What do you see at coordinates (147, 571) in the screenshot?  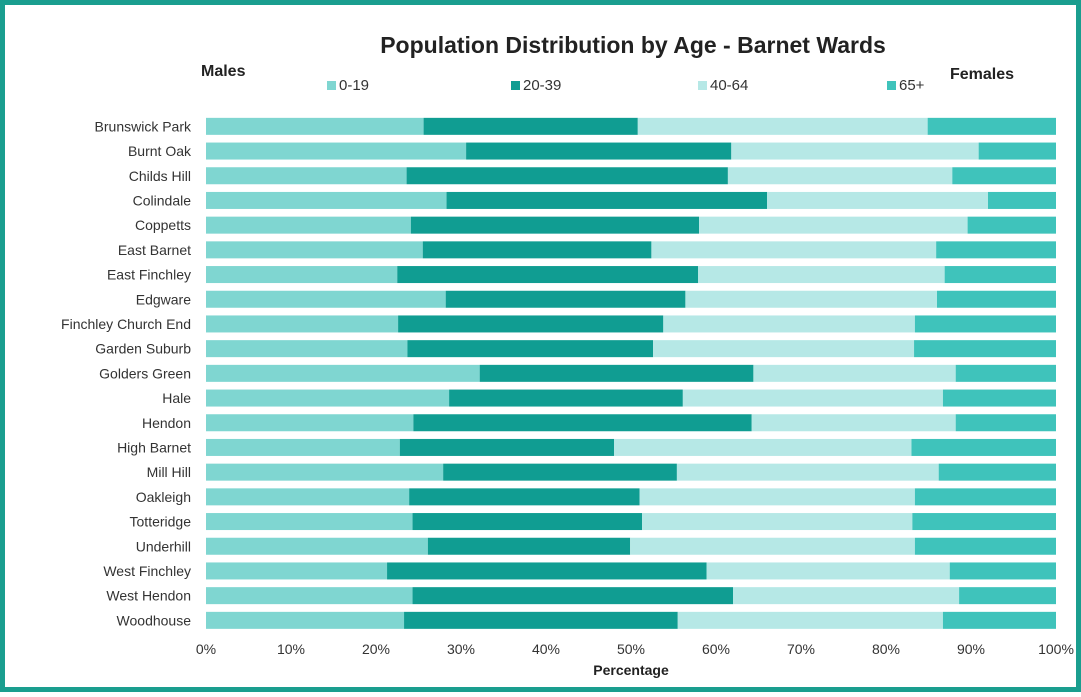 I see `category-label: West Finchley` at bounding box center [147, 571].